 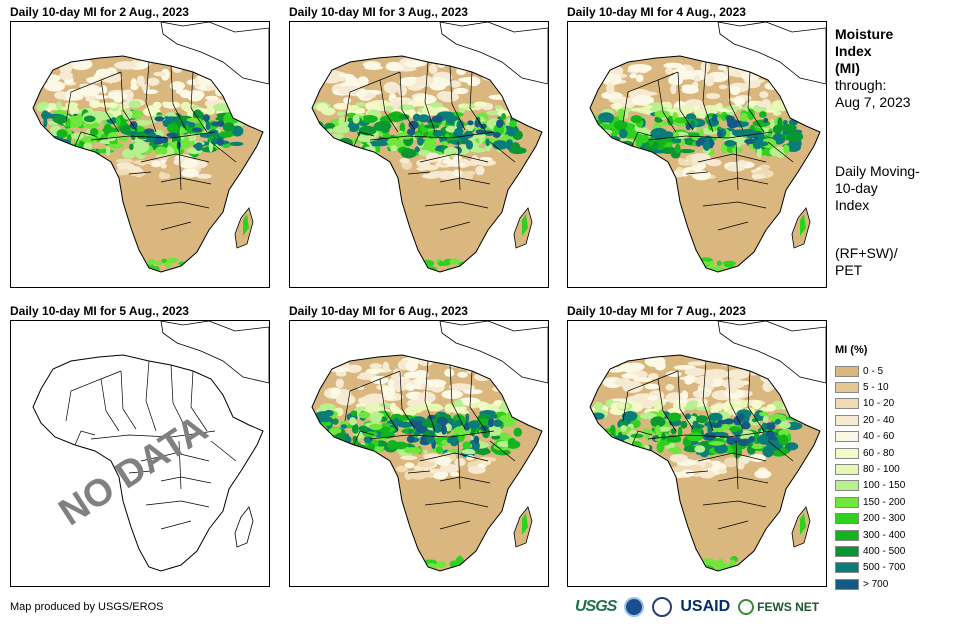 I want to click on legend-item: 300 - 400, so click(x=870, y=535).